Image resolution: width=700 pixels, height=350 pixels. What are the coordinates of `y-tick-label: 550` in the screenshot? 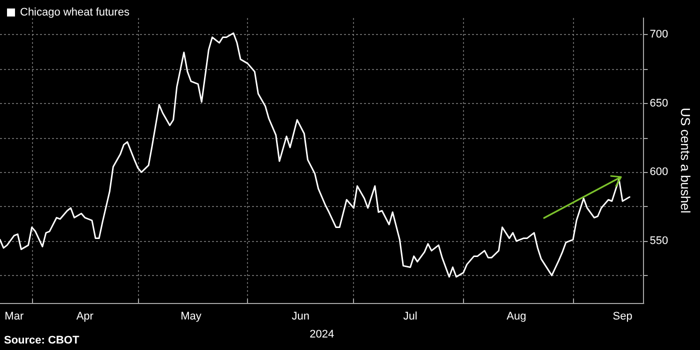 It's located at (659, 241).